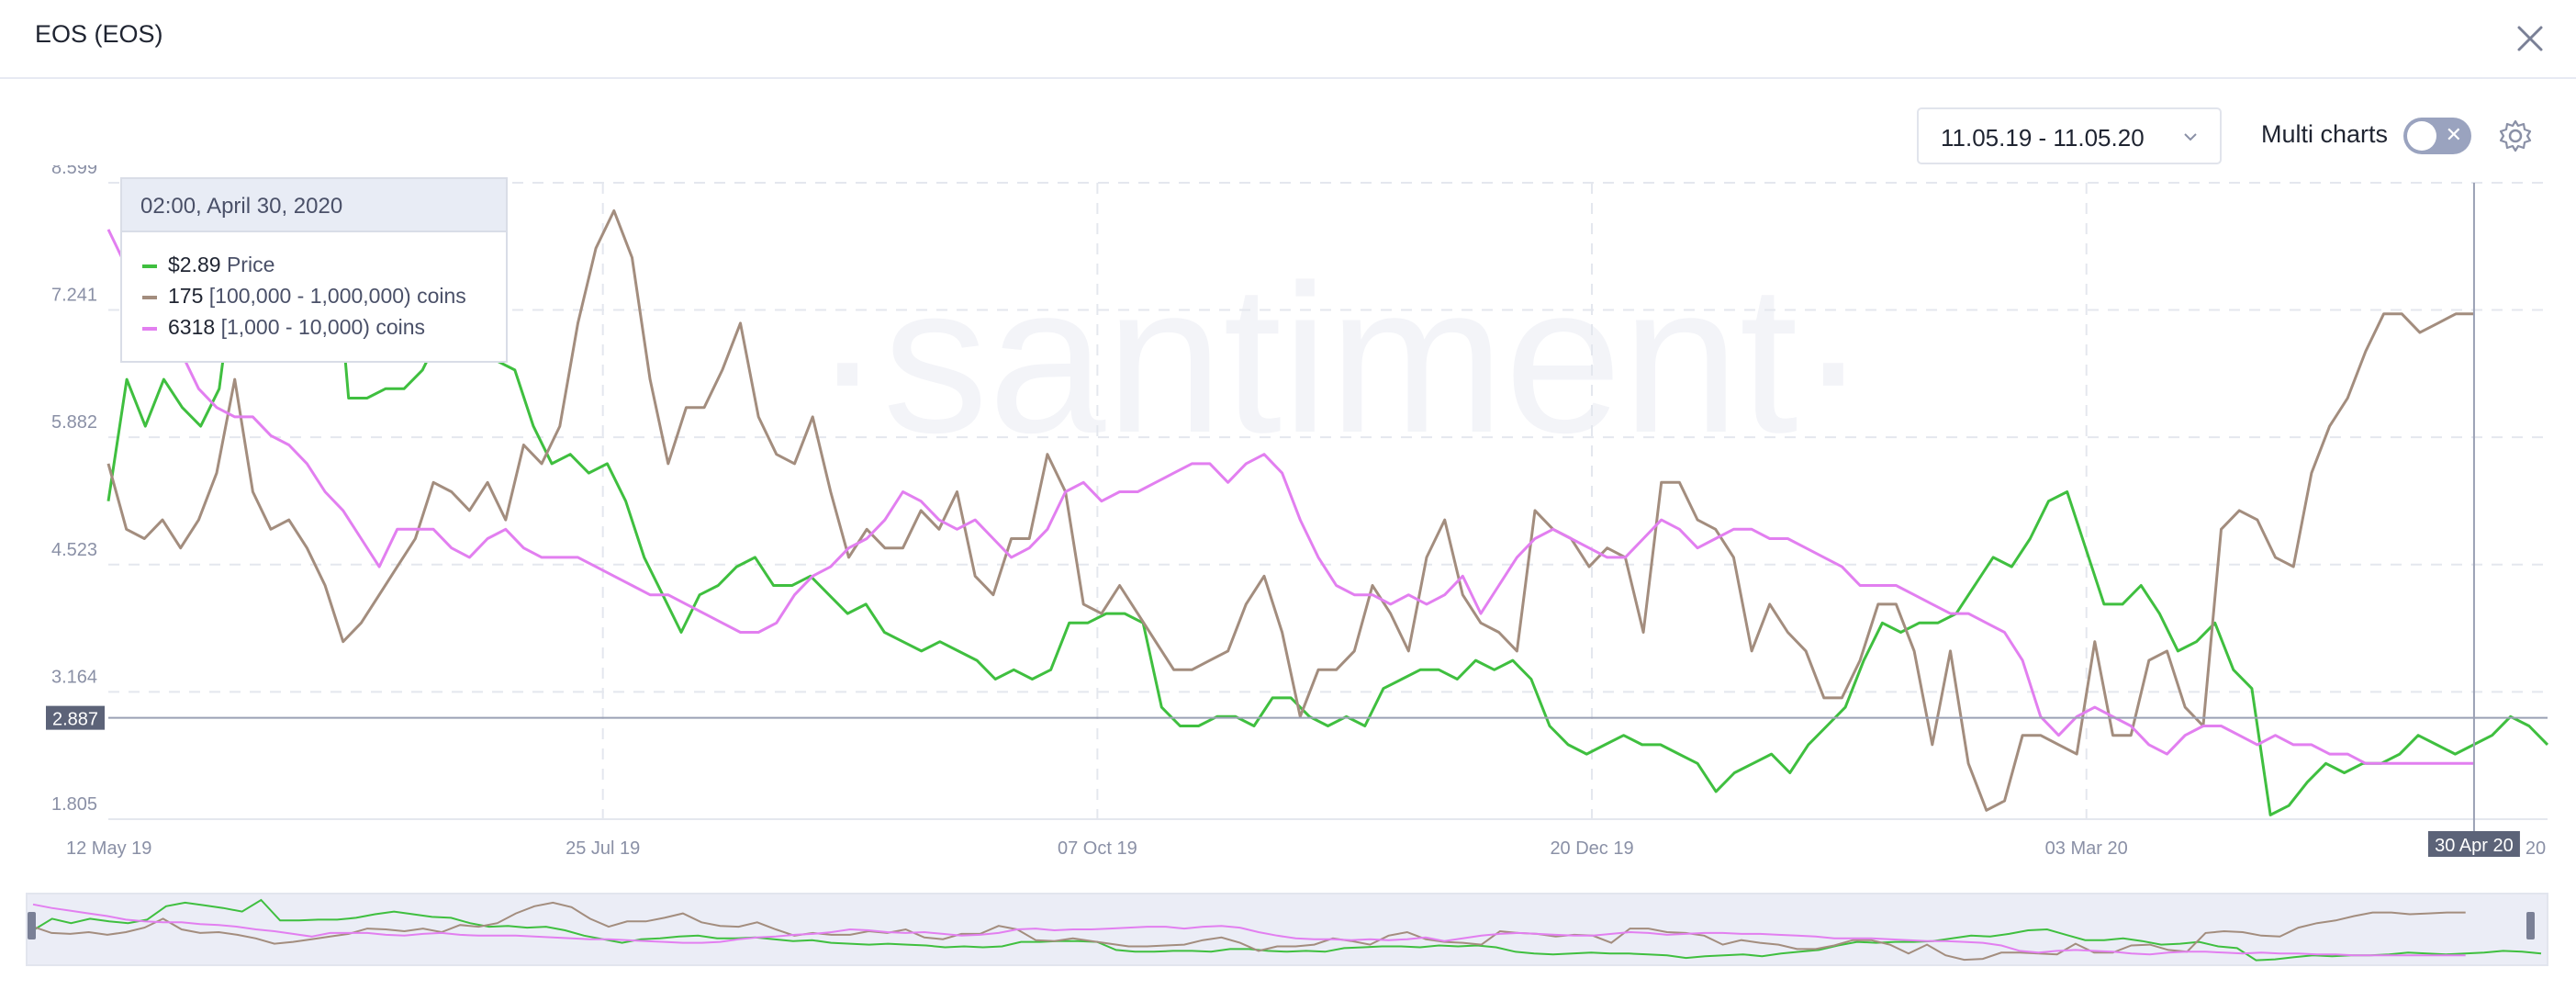 The width and height of the screenshot is (2576, 990). Describe the element at coordinates (74, 804) in the screenshot. I see `y-tick-label: 1.805` at that location.